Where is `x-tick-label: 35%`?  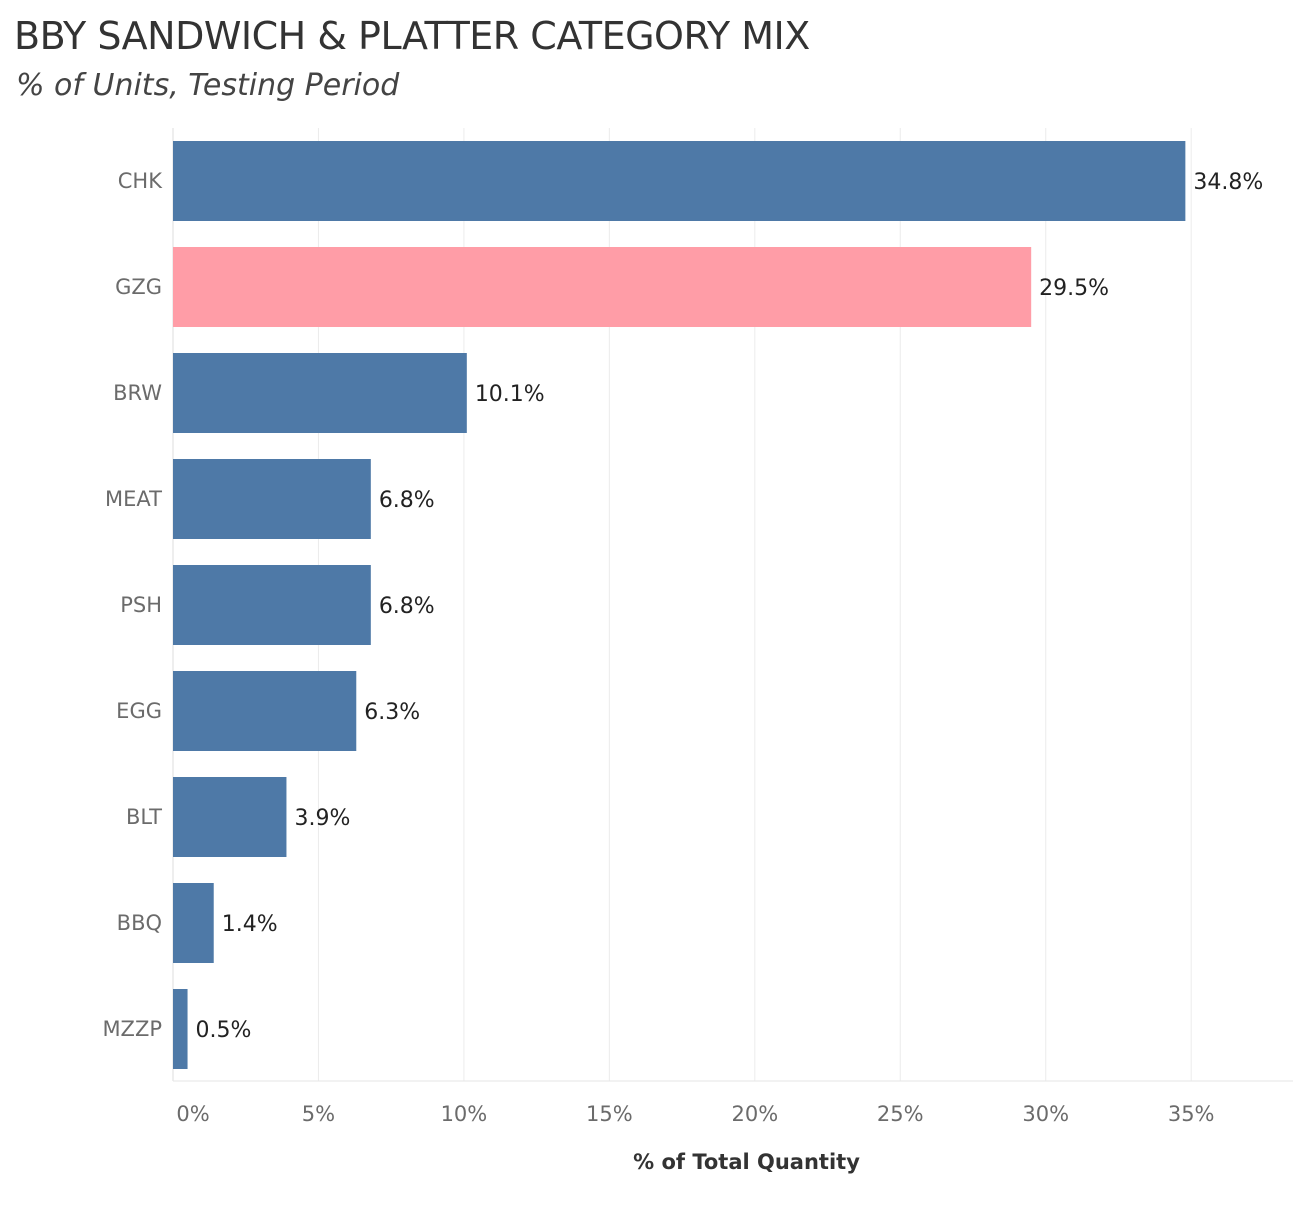
x-tick-label: 35% is located at coordinates (1191, 1114).